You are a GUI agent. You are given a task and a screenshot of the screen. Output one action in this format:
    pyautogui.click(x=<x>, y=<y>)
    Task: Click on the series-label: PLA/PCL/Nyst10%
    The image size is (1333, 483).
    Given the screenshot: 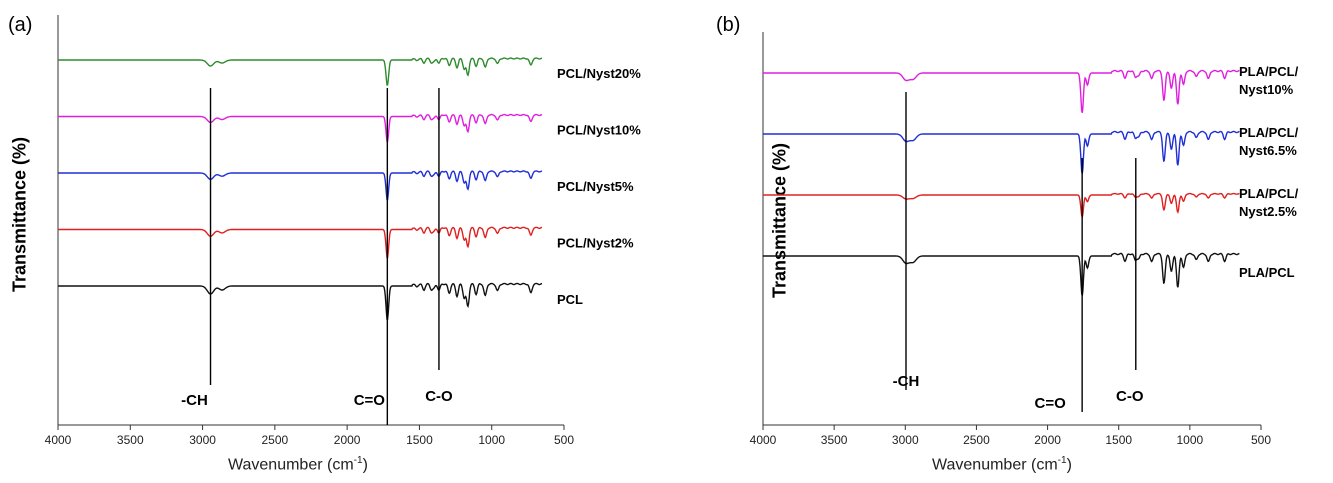 What is the action you would take?
    pyautogui.click(x=1269, y=80)
    